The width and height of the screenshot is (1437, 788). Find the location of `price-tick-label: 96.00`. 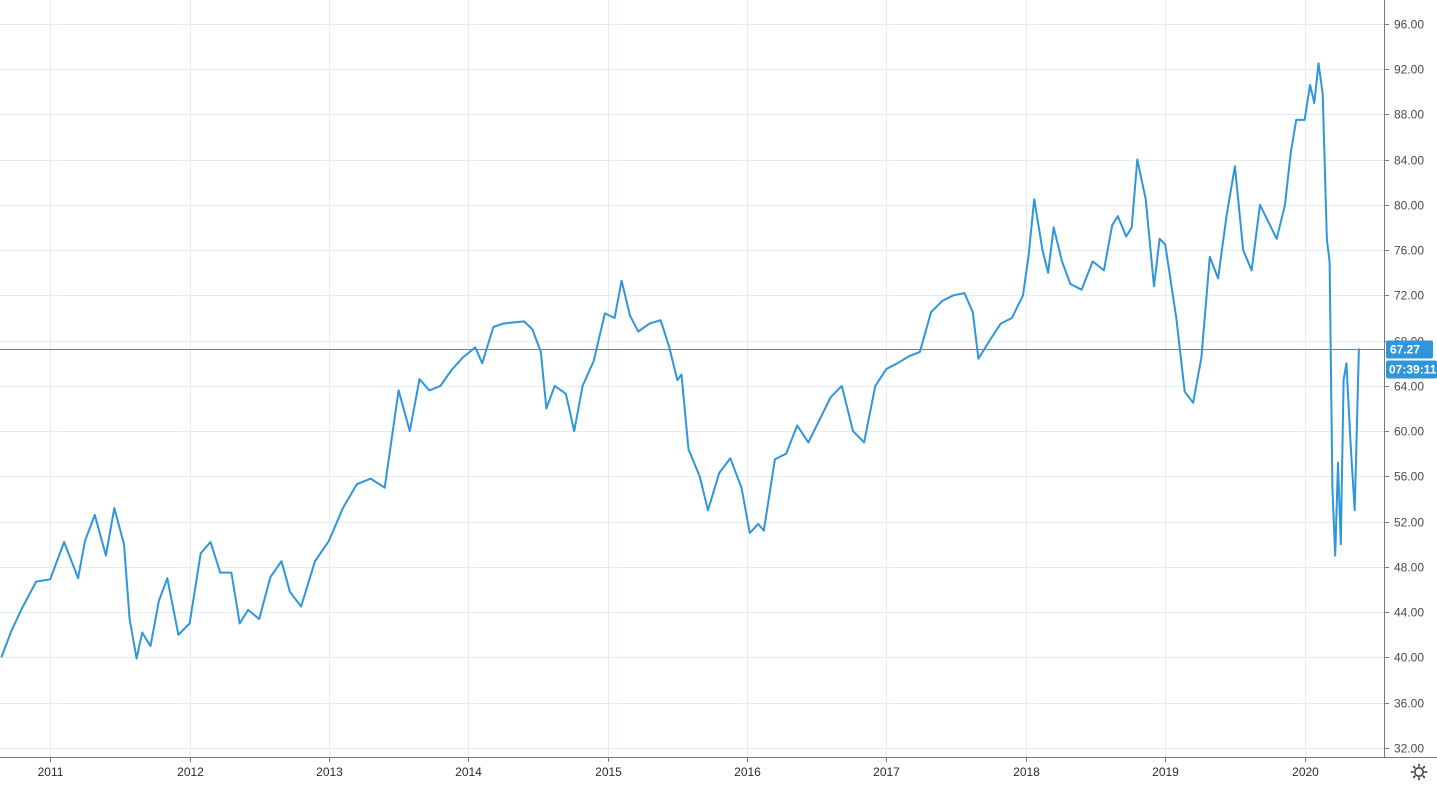

price-tick-label: 96.00 is located at coordinates (1409, 25).